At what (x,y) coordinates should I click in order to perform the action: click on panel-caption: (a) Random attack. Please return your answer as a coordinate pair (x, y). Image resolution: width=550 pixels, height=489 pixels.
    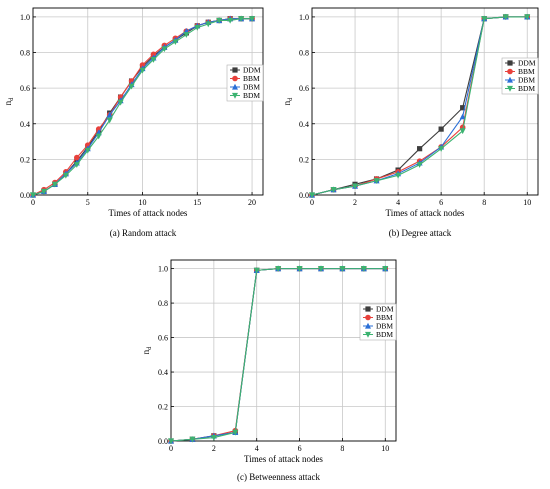
    Looking at the image, I should click on (143, 233).